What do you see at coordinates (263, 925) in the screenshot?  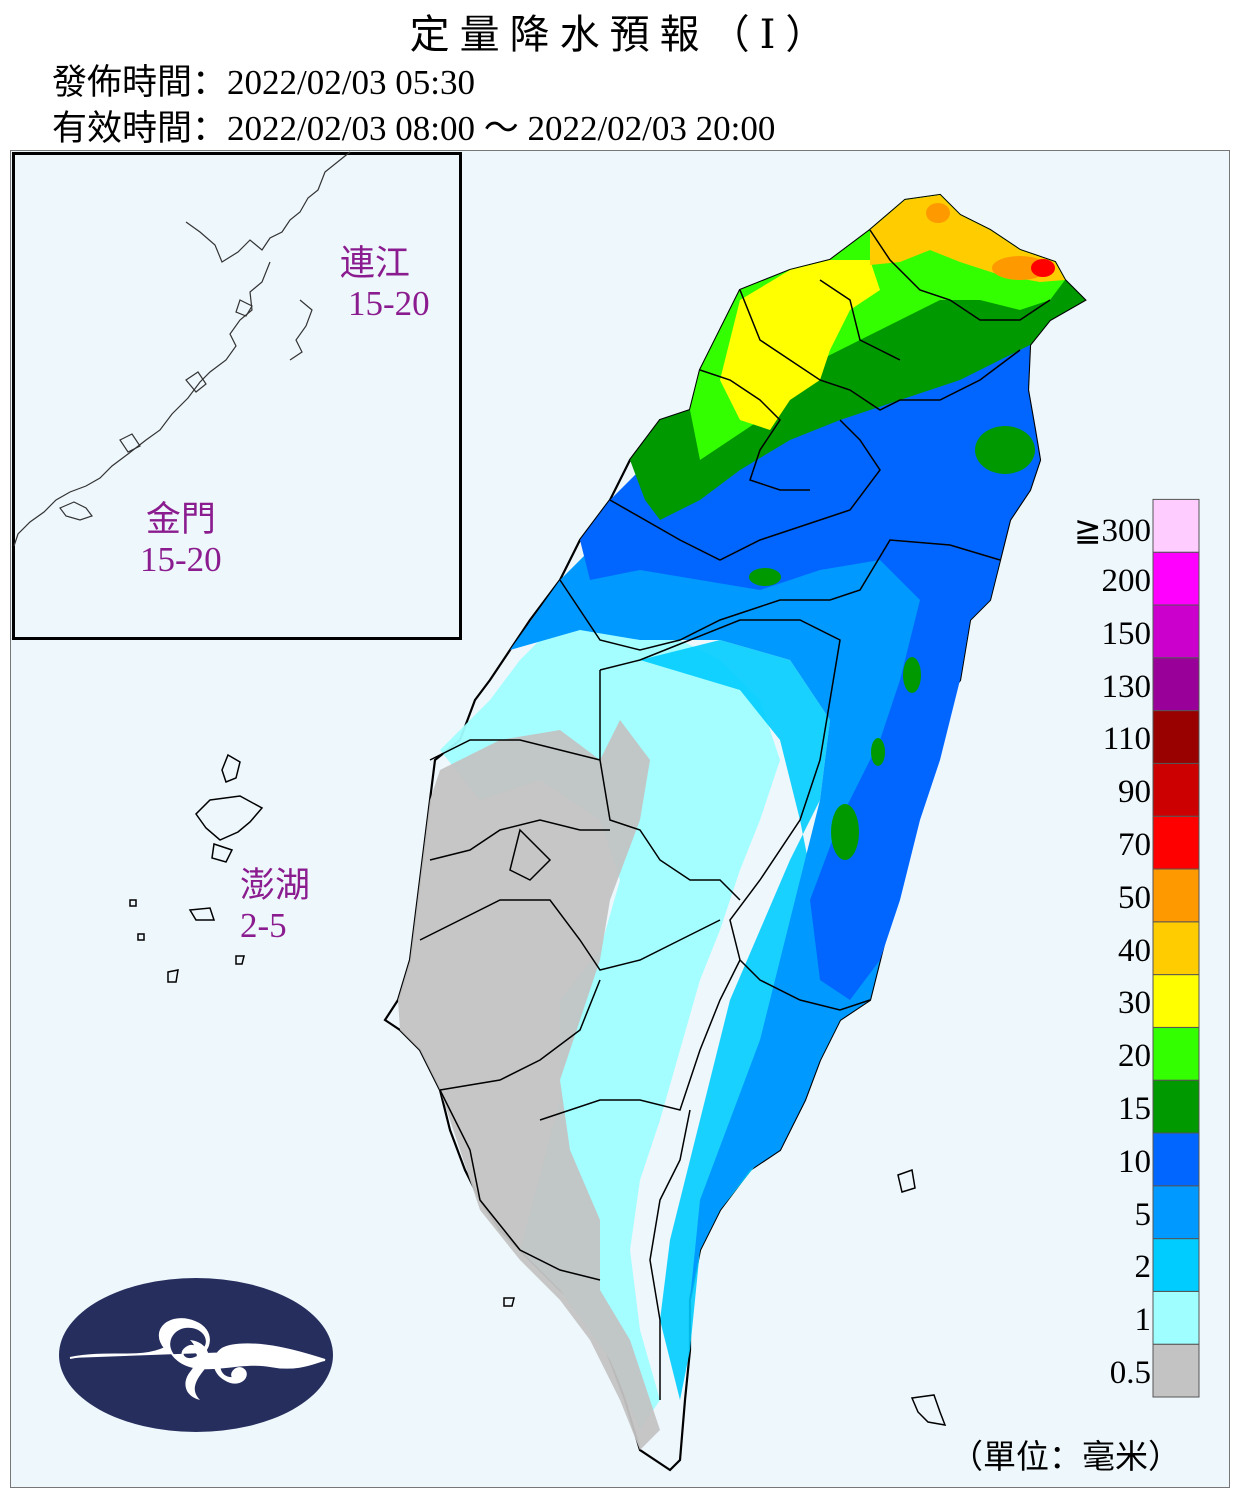 I see `region-penghu-range: 2-5` at bounding box center [263, 925].